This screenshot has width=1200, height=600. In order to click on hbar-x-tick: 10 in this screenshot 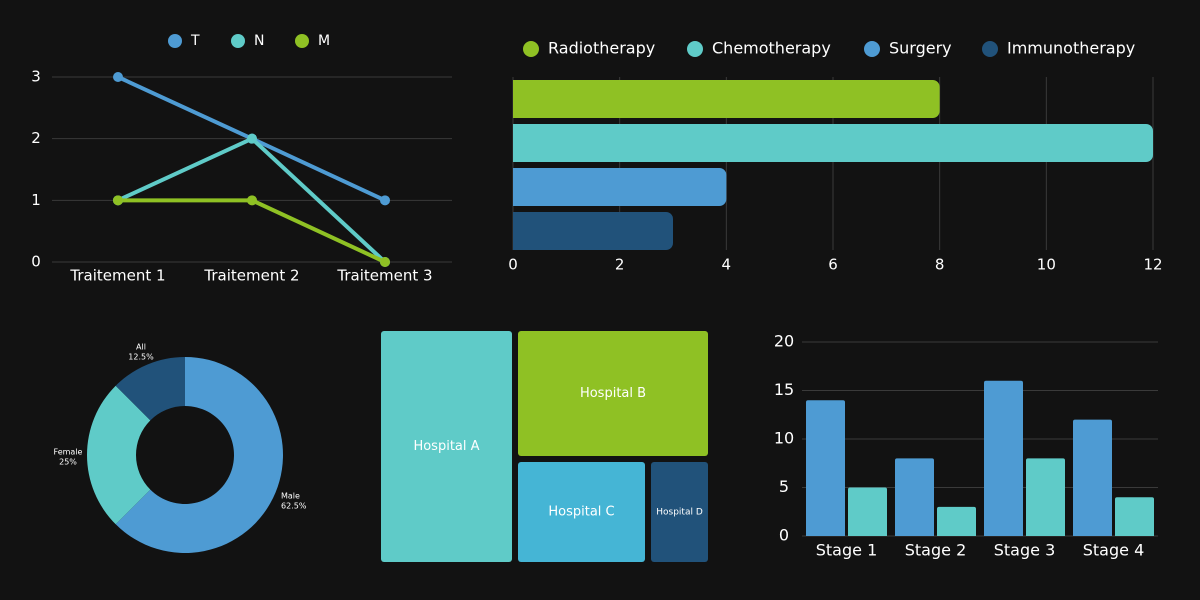, I will do `click(1046, 265)`.